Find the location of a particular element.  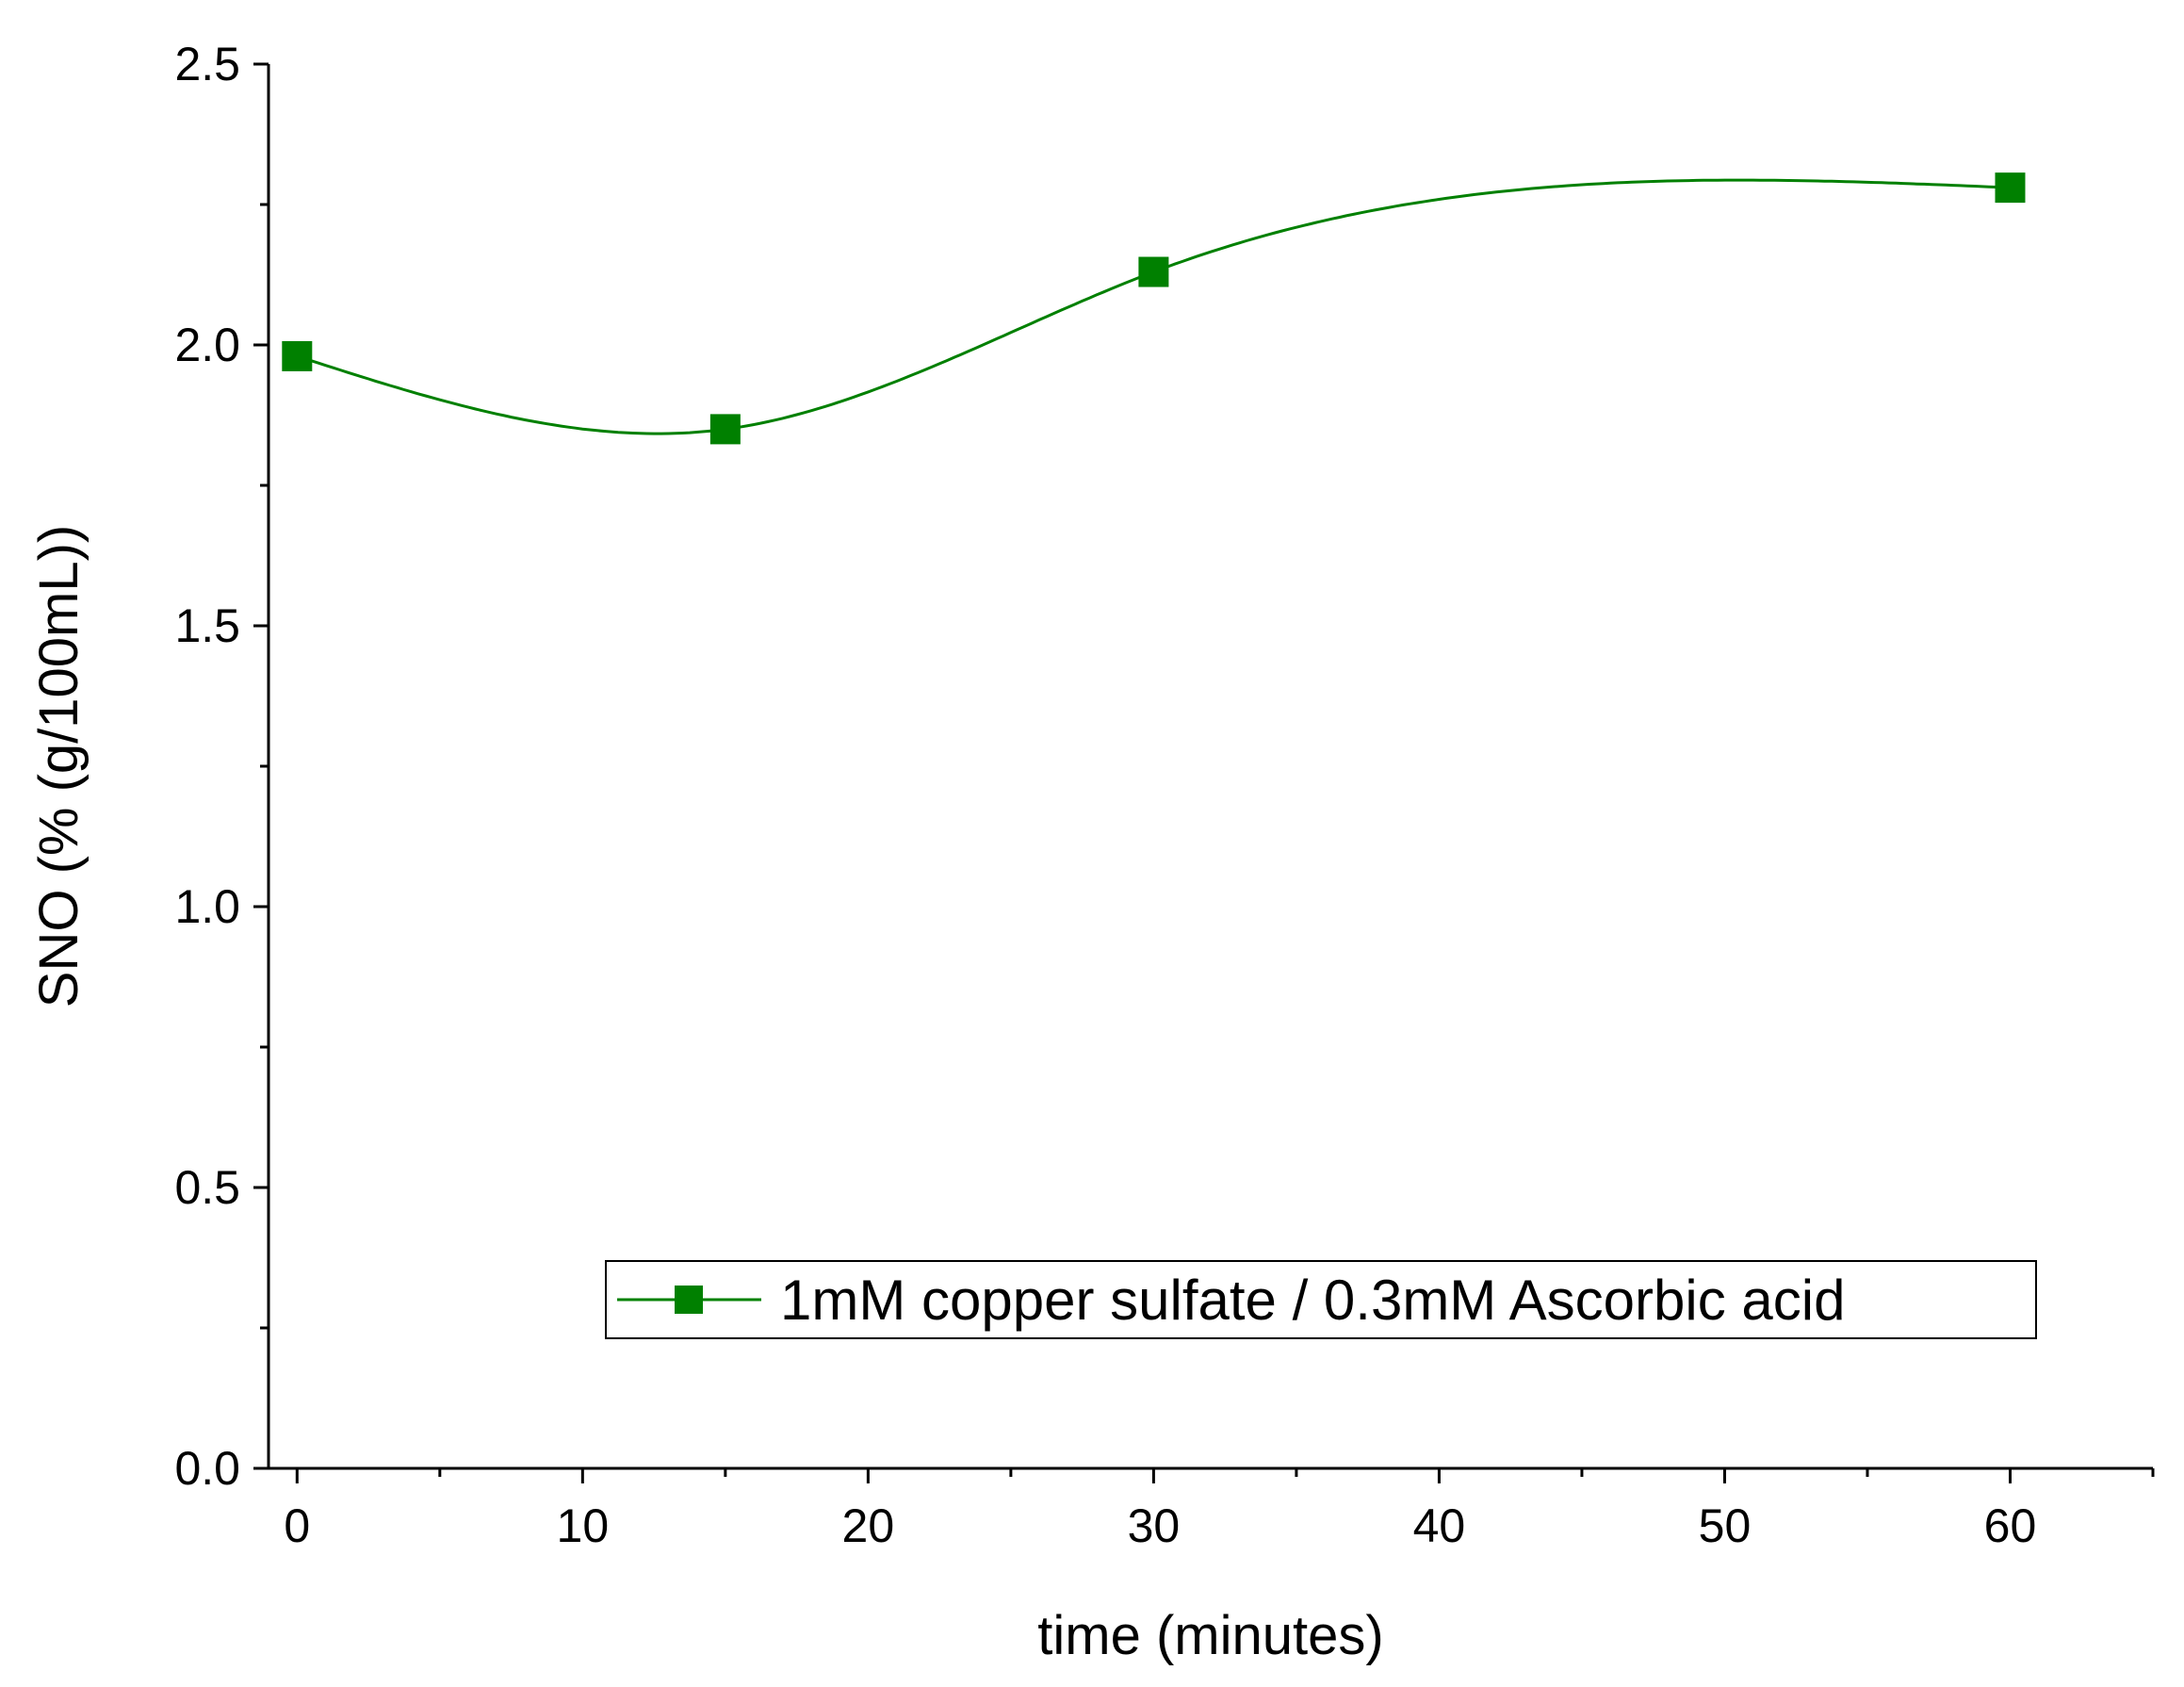

y-tick-label: 1.0 is located at coordinates (207, 906).